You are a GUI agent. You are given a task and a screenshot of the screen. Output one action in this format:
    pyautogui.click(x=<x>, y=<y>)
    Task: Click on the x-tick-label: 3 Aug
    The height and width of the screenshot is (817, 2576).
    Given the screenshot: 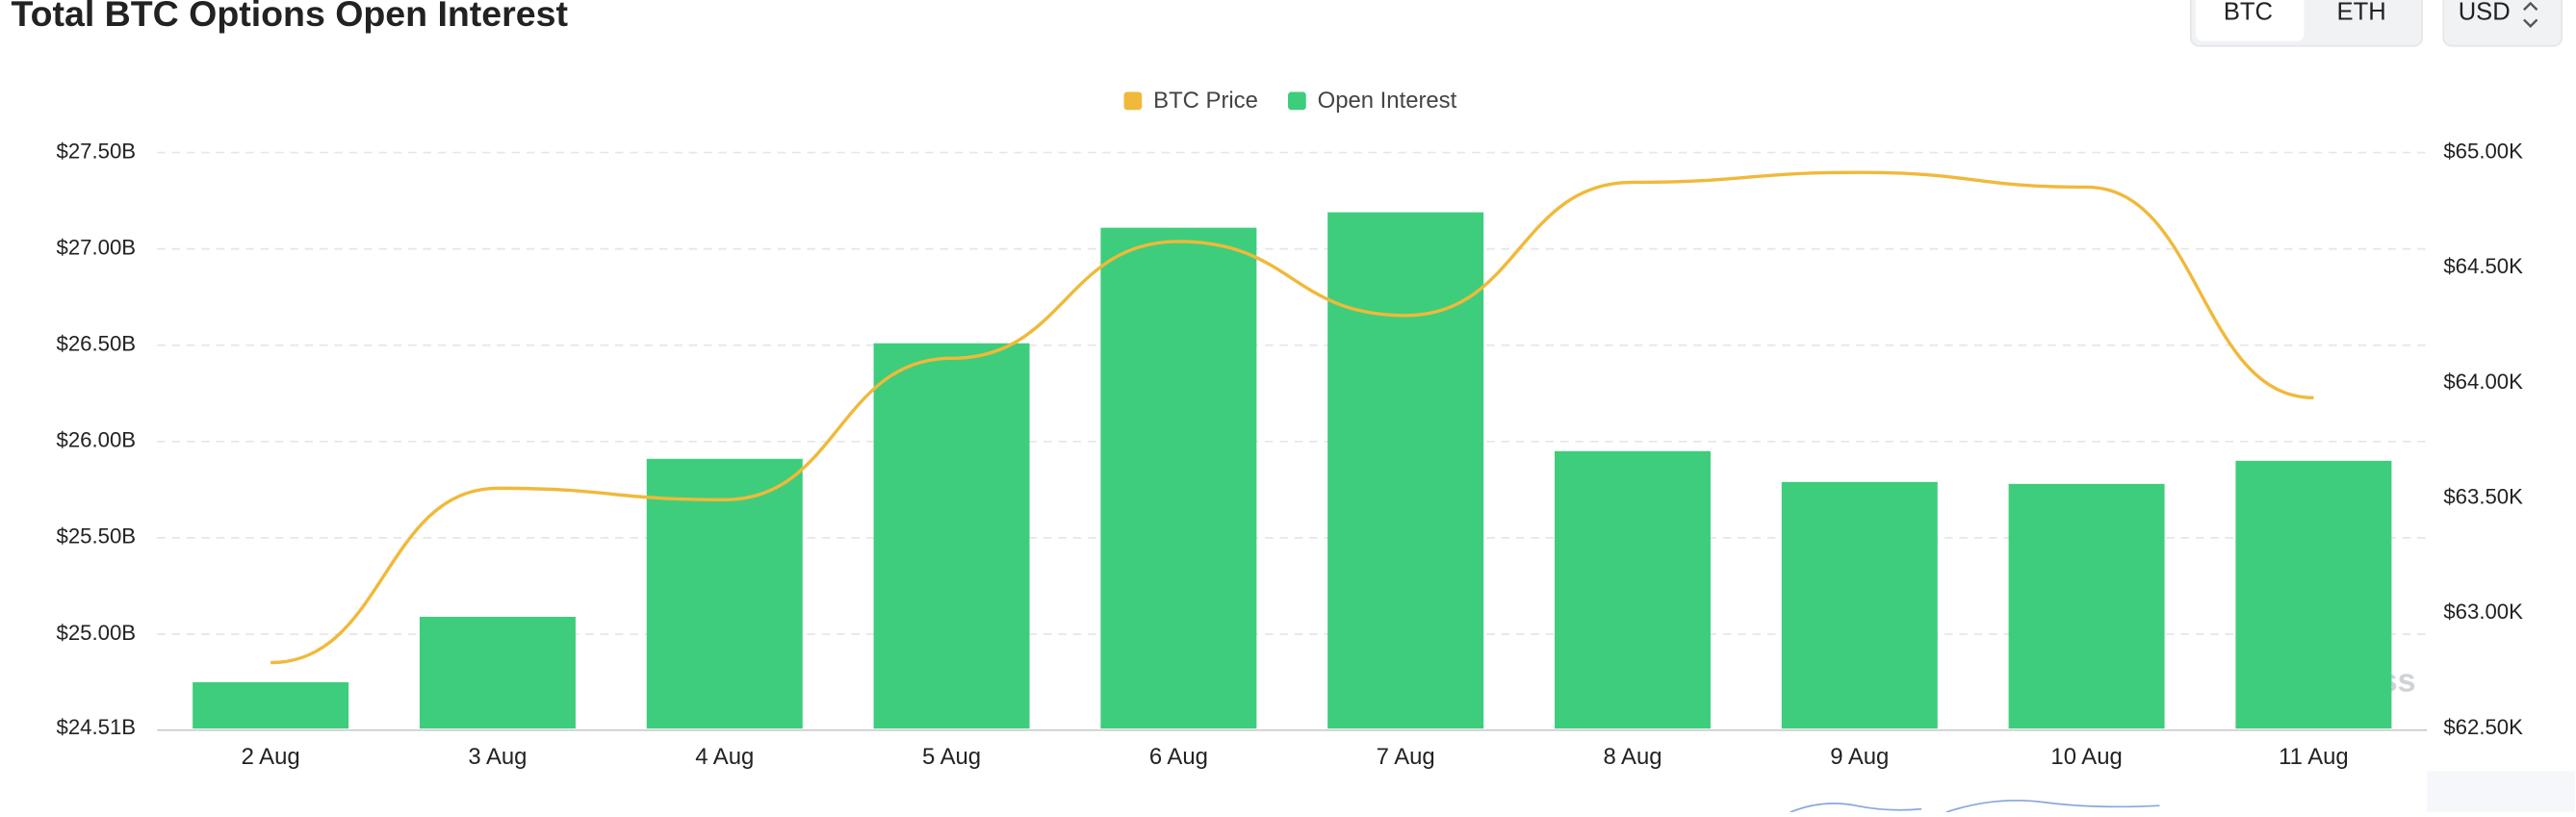 What is the action you would take?
    pyautogui.click(x=498, y=757)
    